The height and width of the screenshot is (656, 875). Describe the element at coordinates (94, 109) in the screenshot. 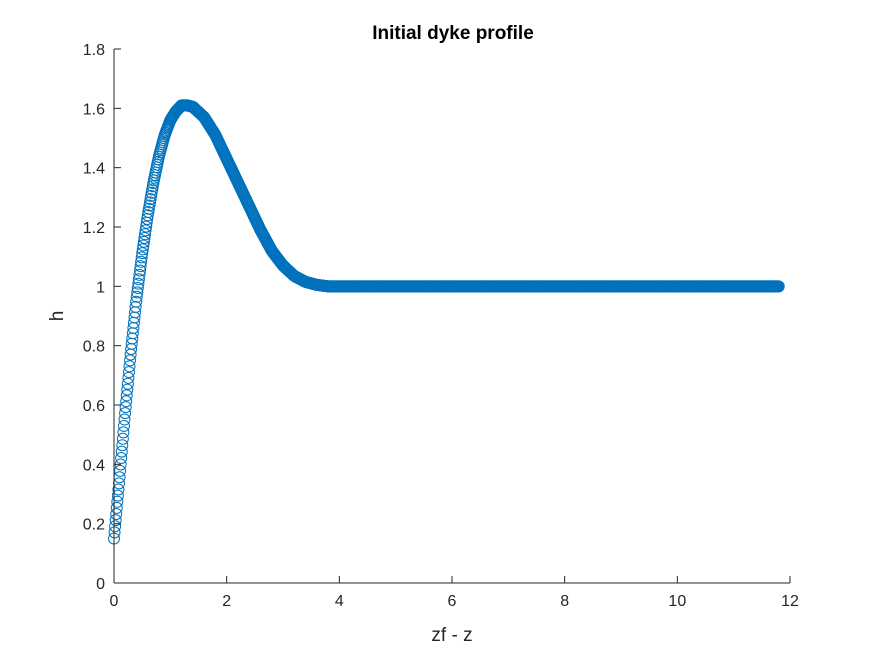

I see `y-tick-label: 1.6` at that location.